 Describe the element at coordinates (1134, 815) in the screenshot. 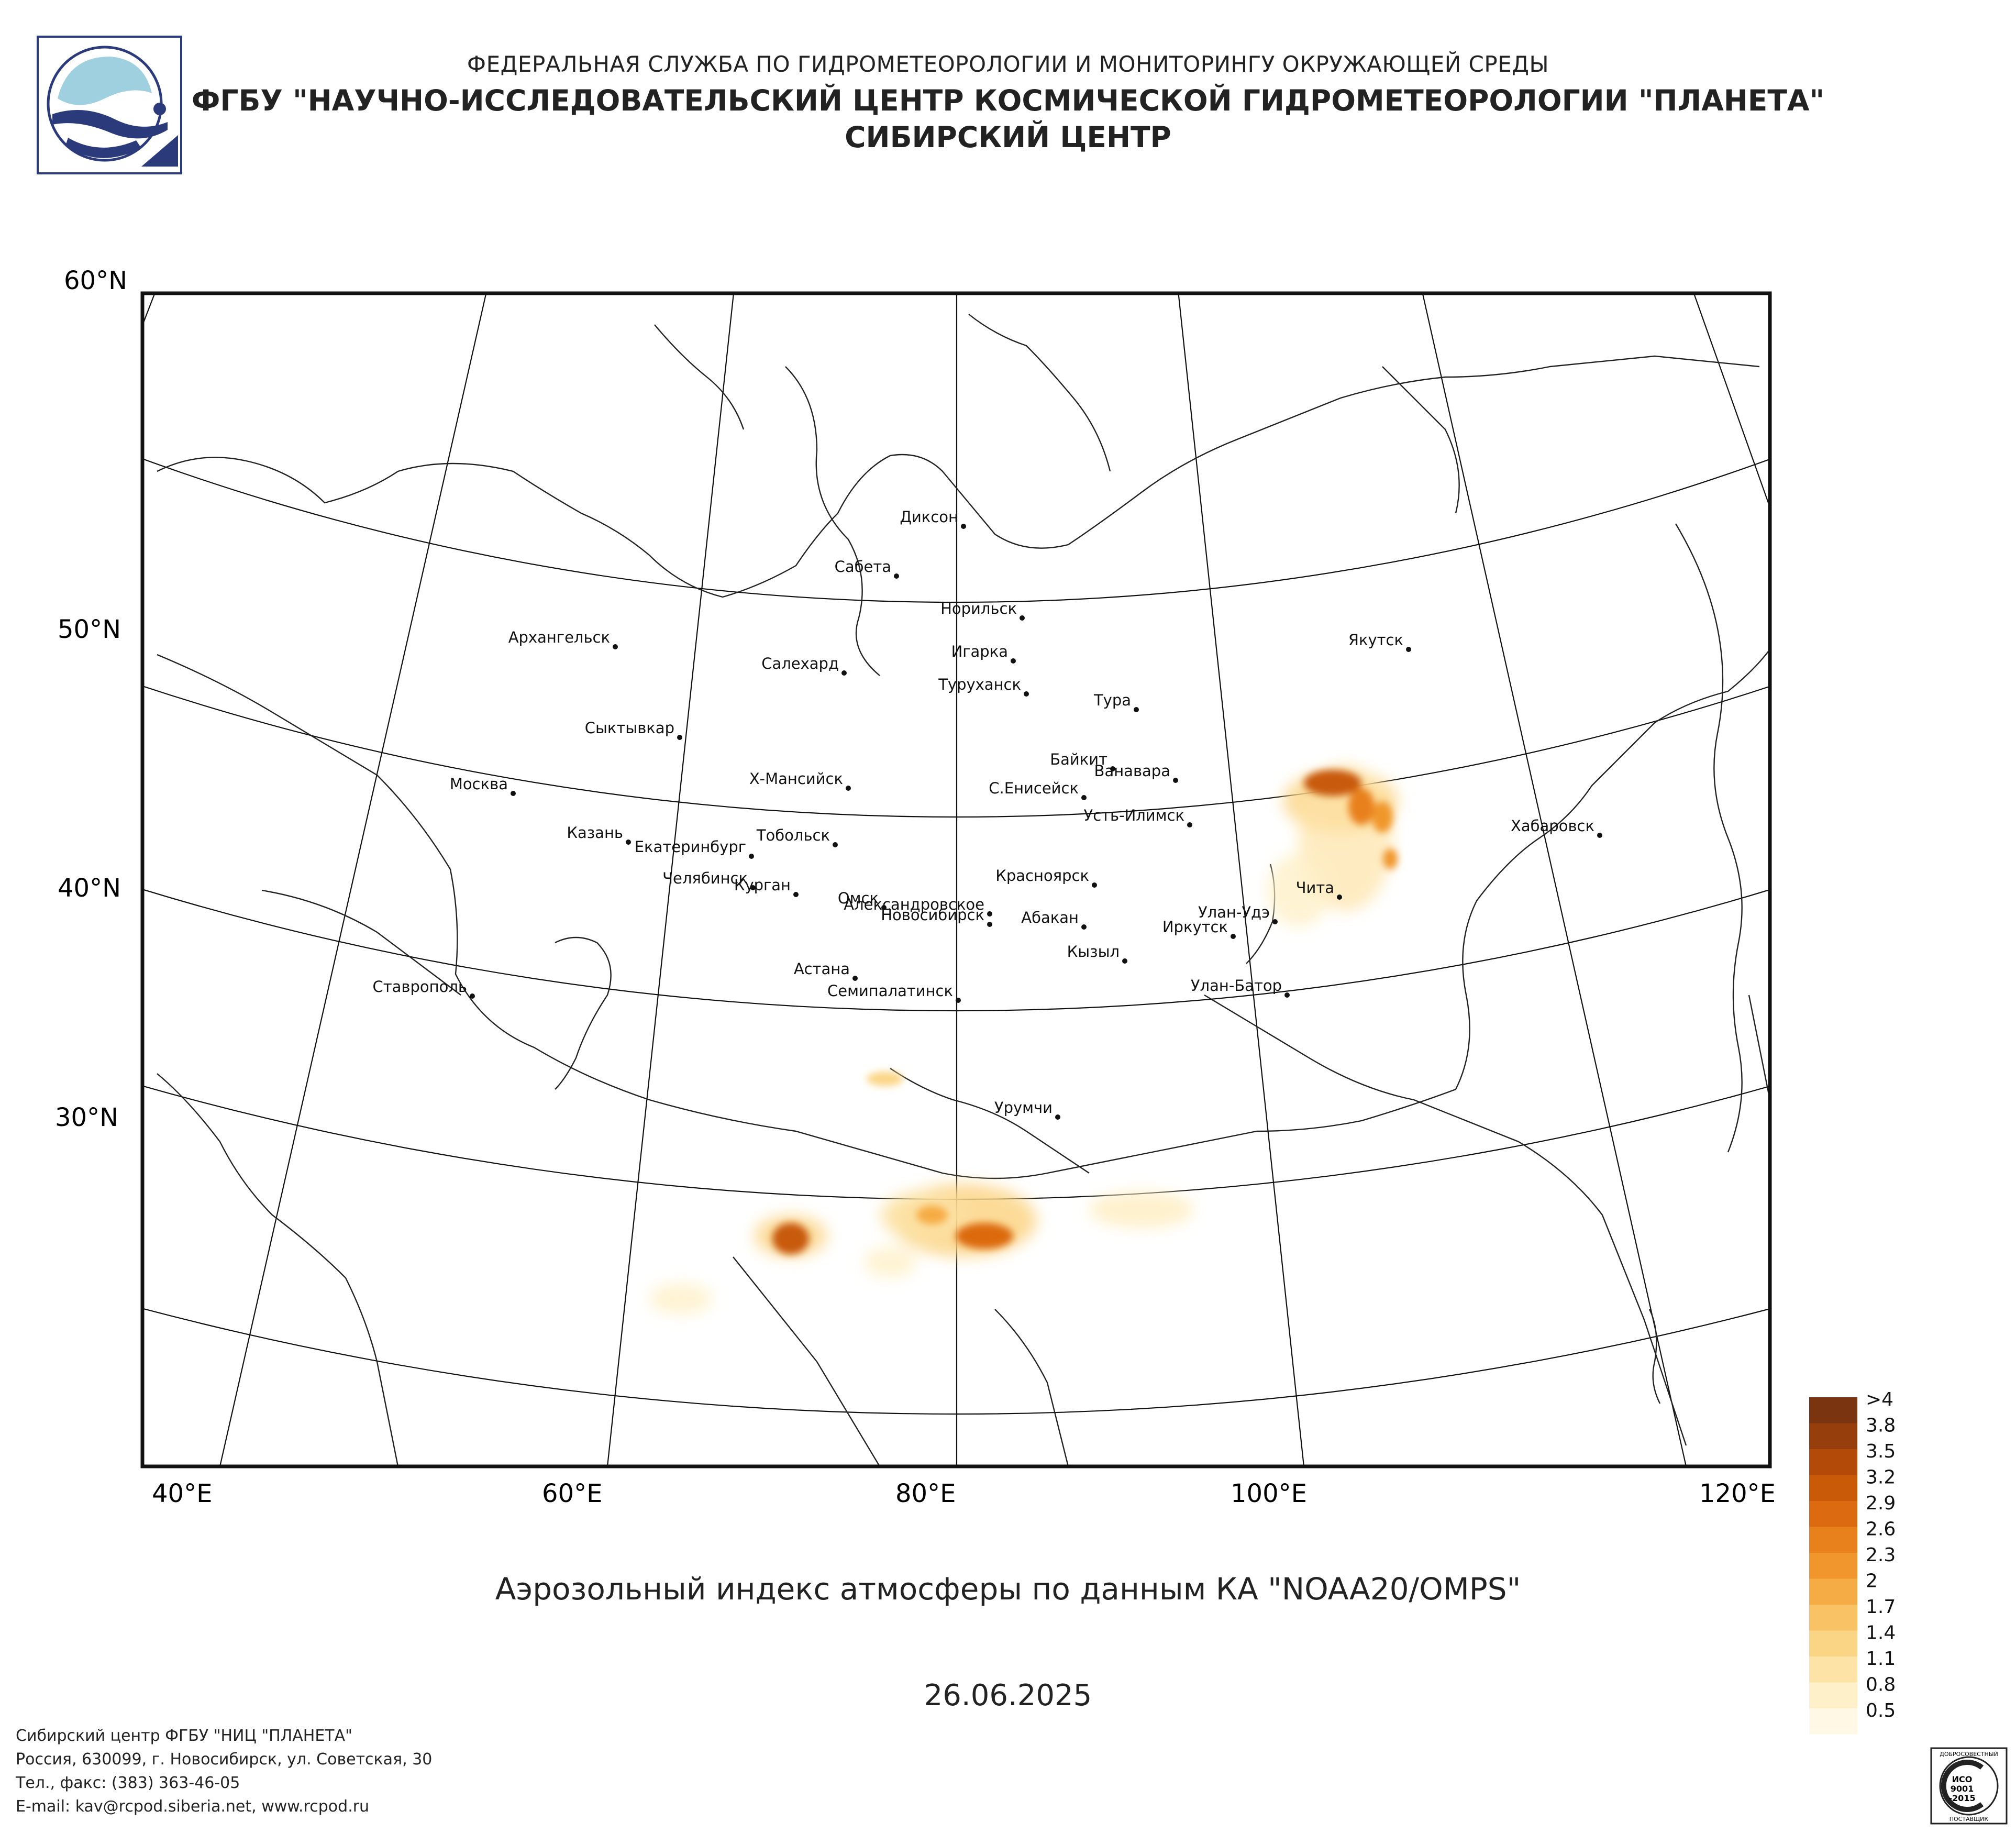

I see `city-label: Усть-Илимск` at that location.